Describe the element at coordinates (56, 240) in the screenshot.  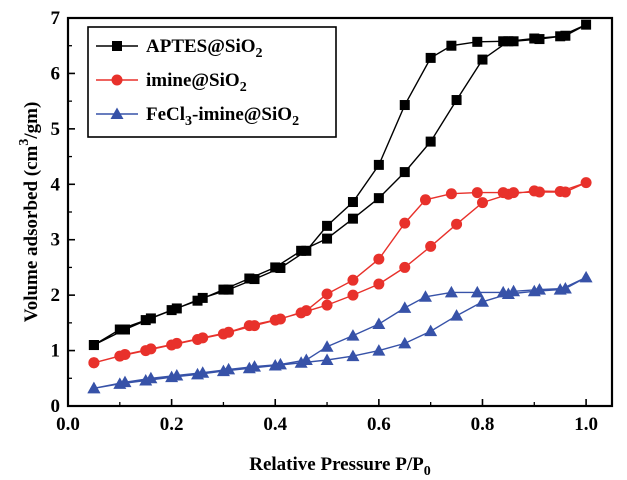
I see `y-tick-label: 3` at that location.